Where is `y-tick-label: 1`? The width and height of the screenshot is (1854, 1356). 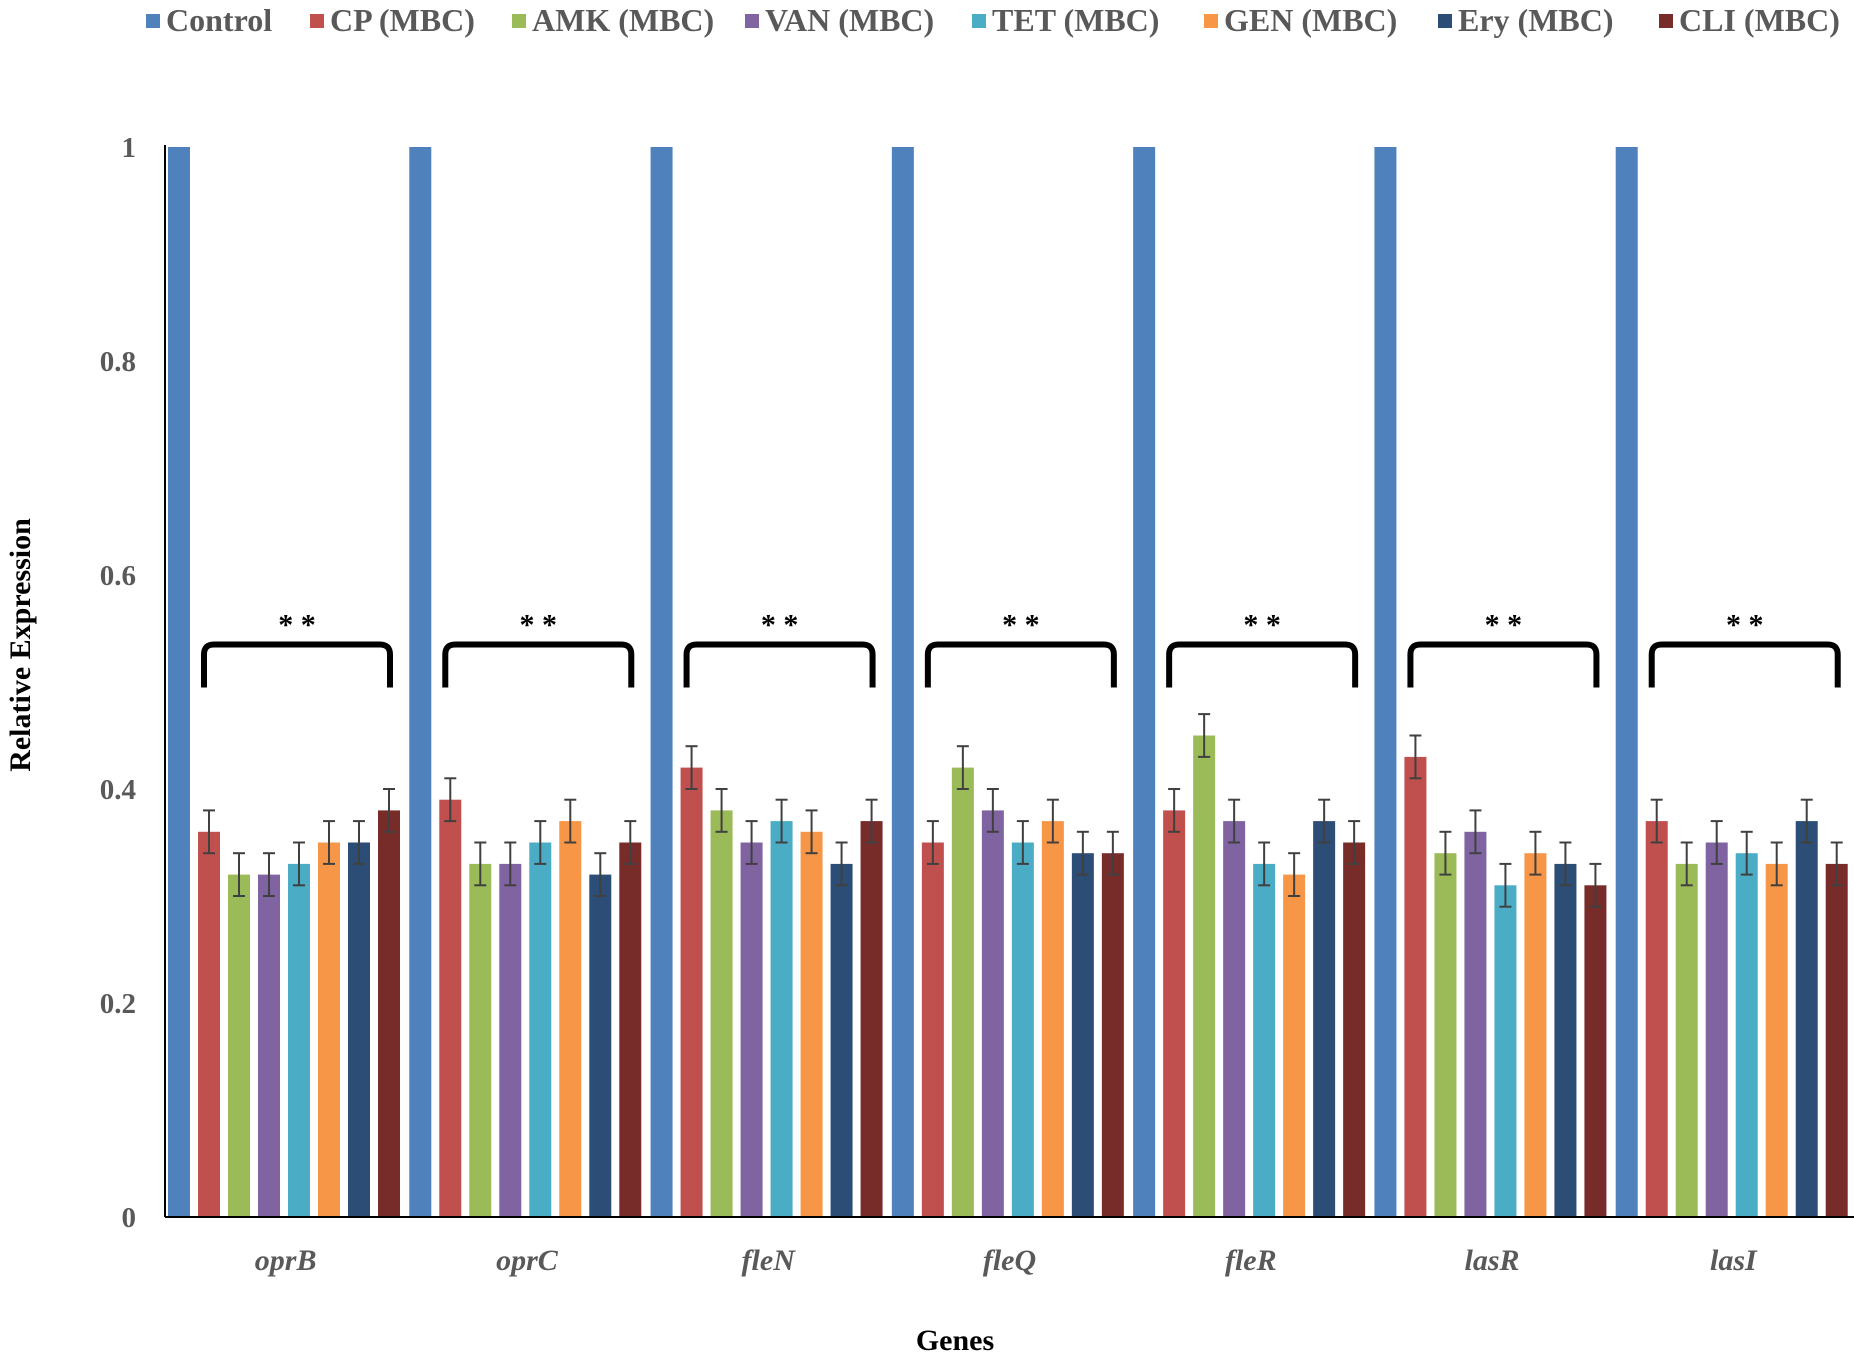
y-tick-label: 1 is located at coordinates (129, 148).